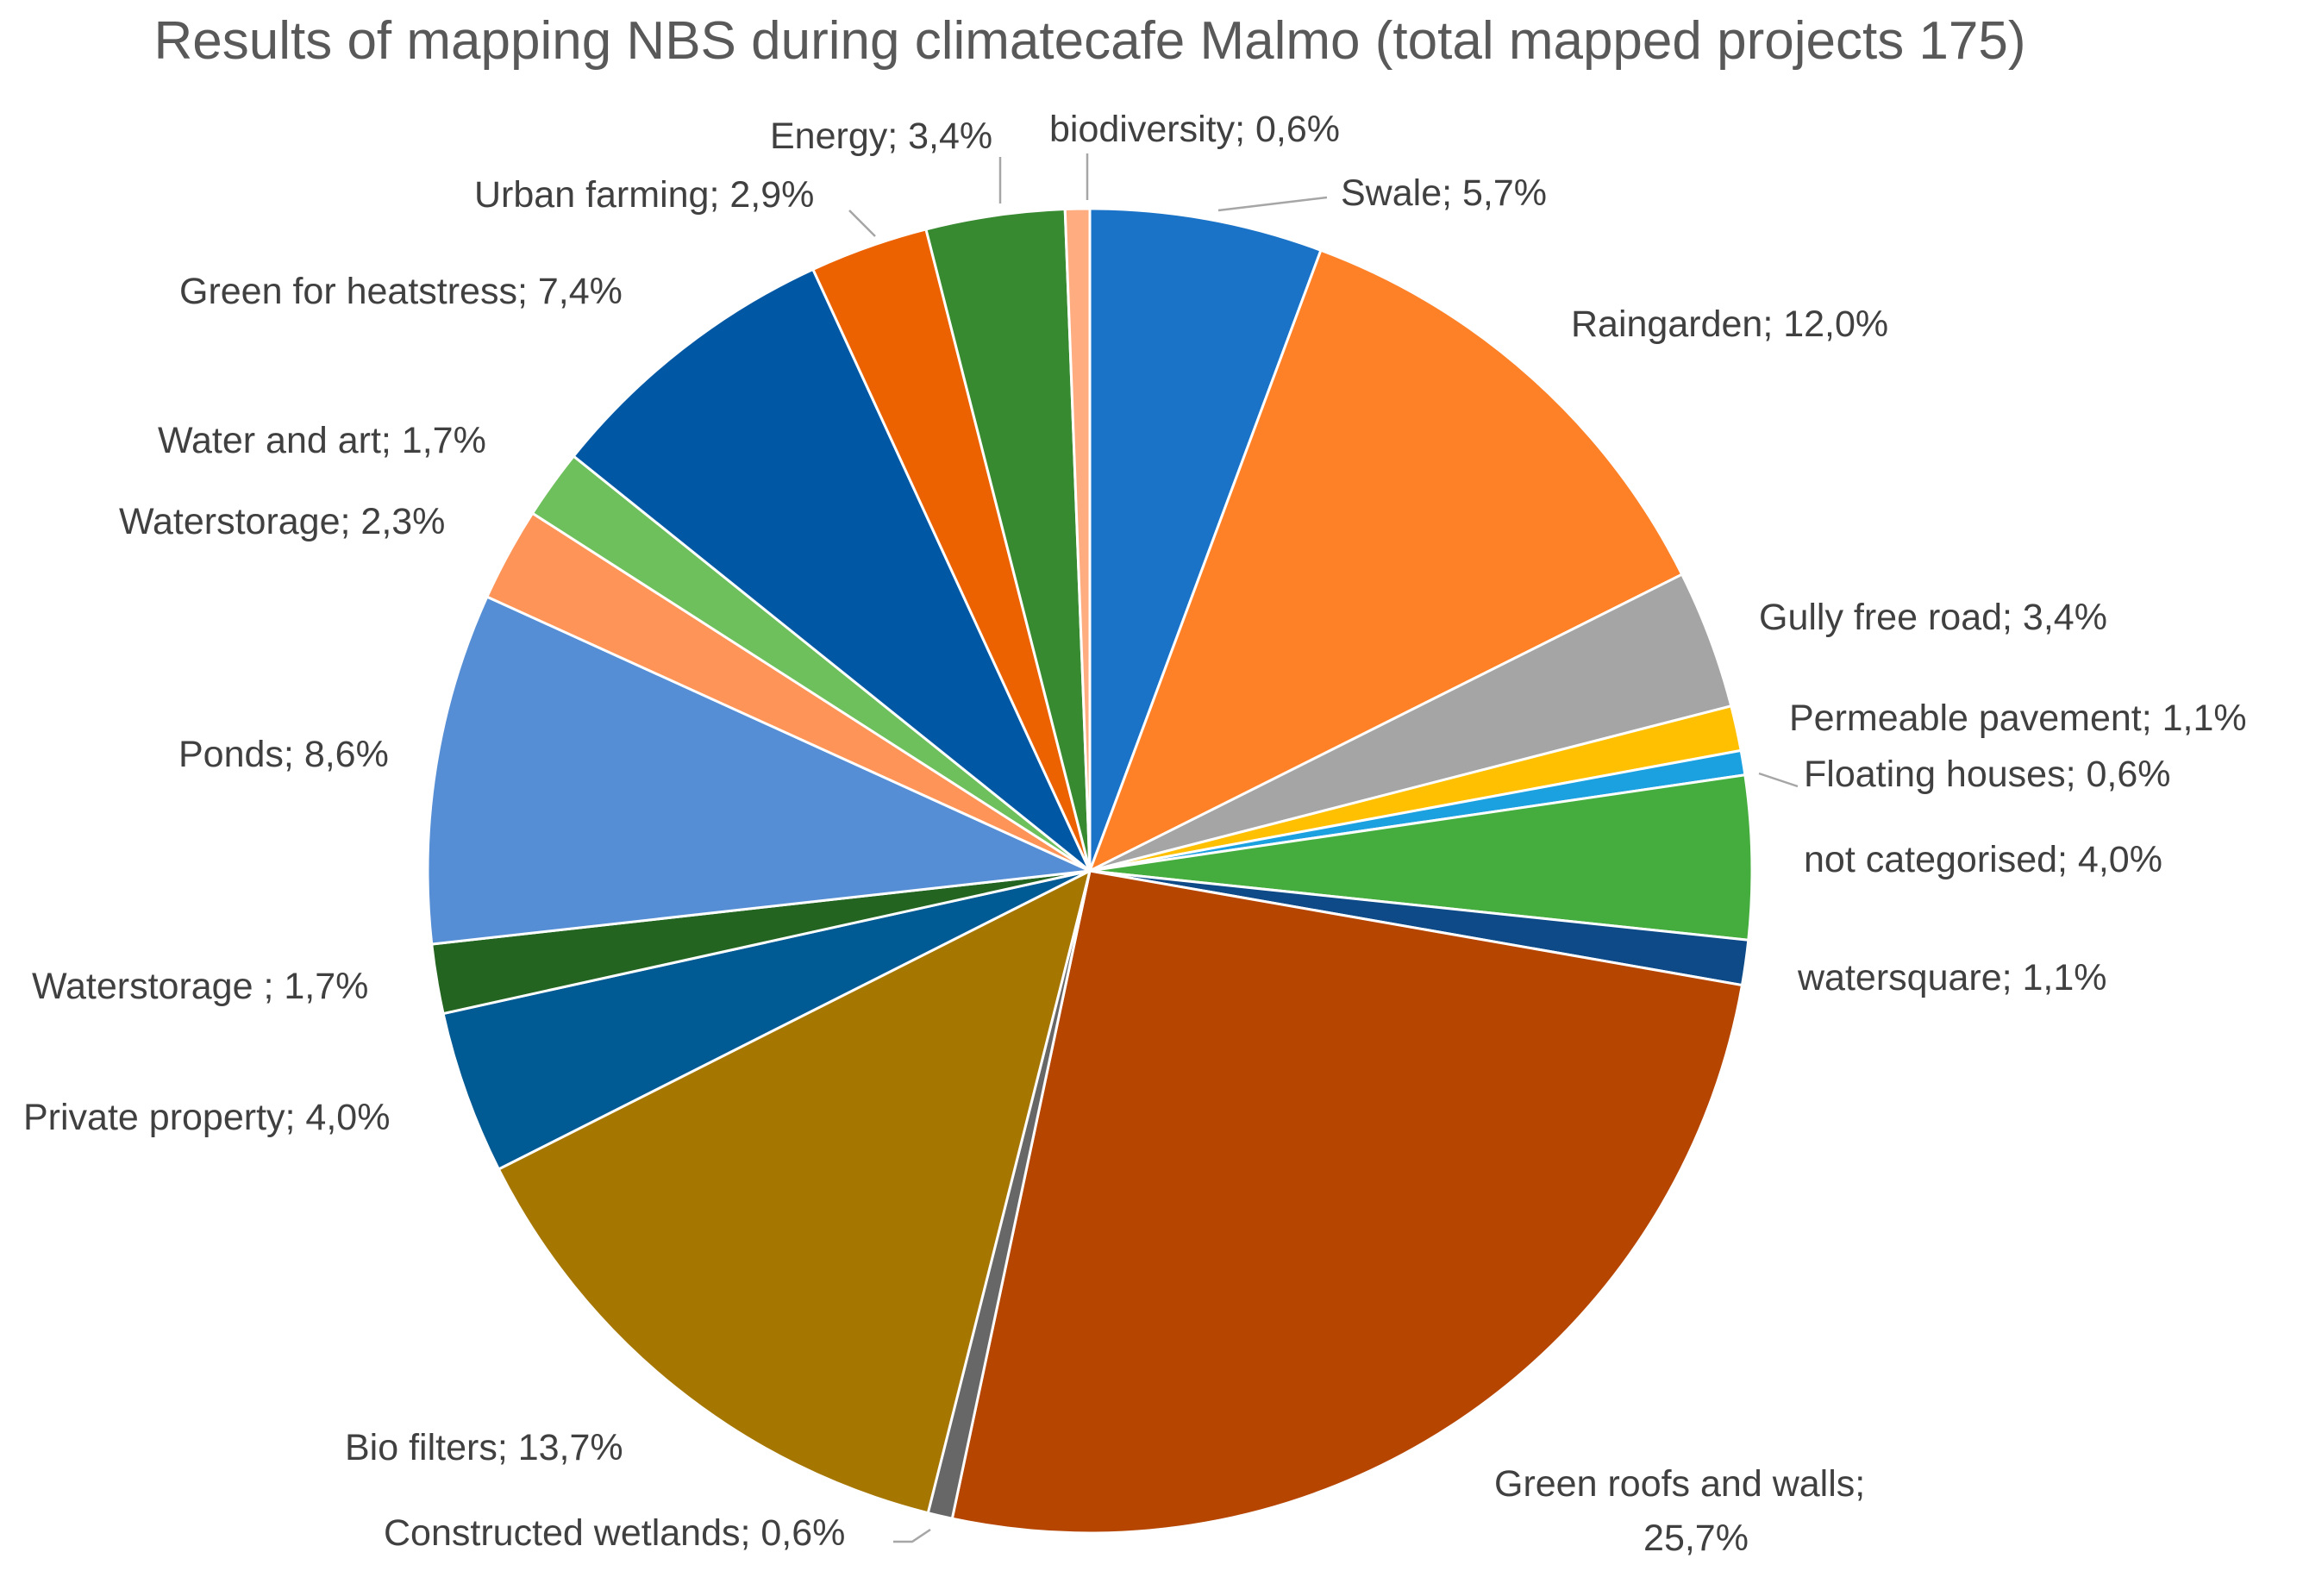 The height and width of the screenshot is (1596, 2303). What do you see at coordinates (1729, 324) in the screenshot?
I see `slice-label: Raingarden; 12,0%` at bounding box center [1729, 324].